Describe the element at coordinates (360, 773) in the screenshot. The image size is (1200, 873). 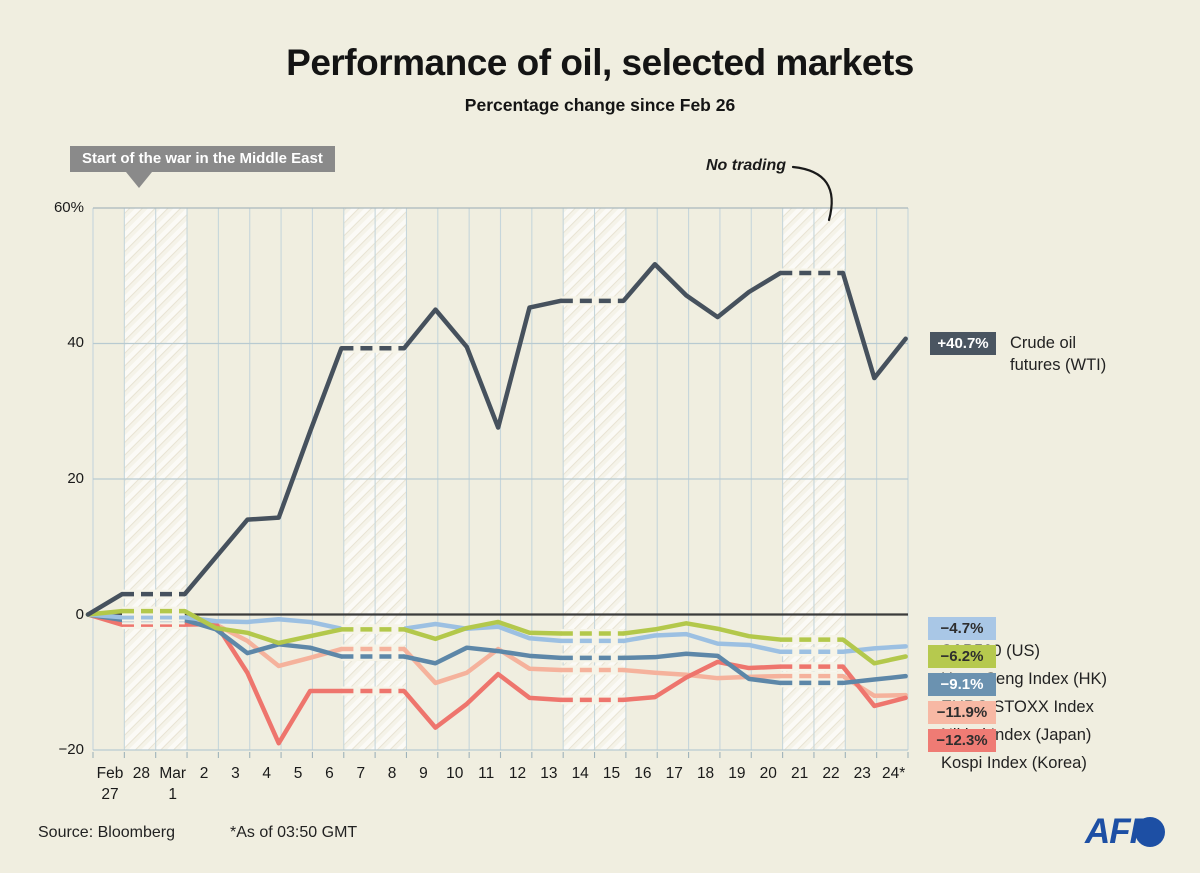
I see `x-tick-label: 7` at that location.